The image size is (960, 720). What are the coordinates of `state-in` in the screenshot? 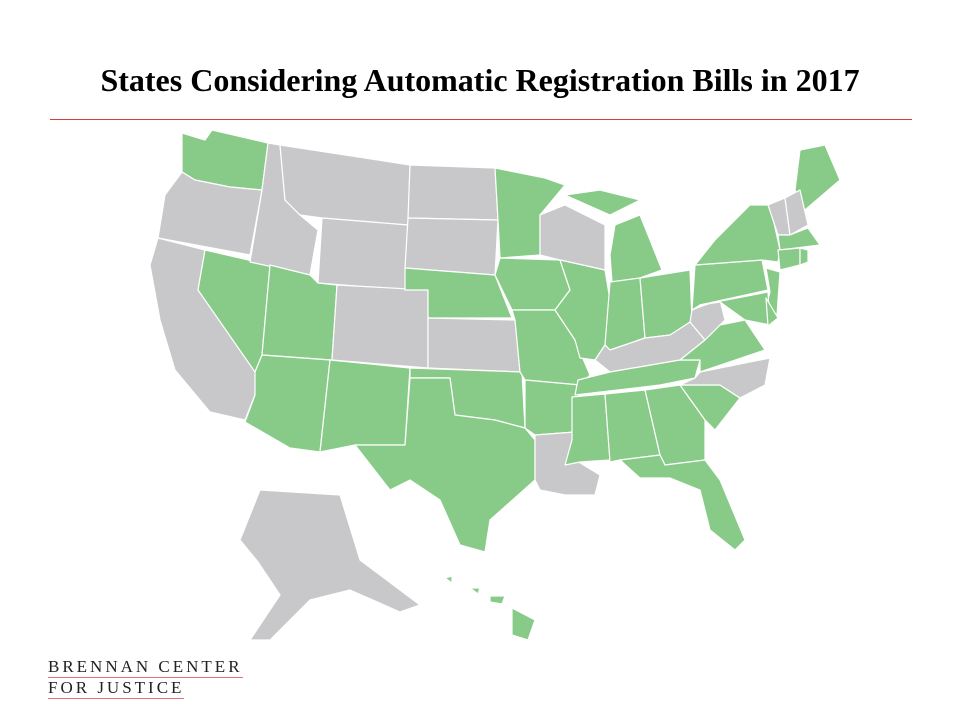 It's located at (625, 314).